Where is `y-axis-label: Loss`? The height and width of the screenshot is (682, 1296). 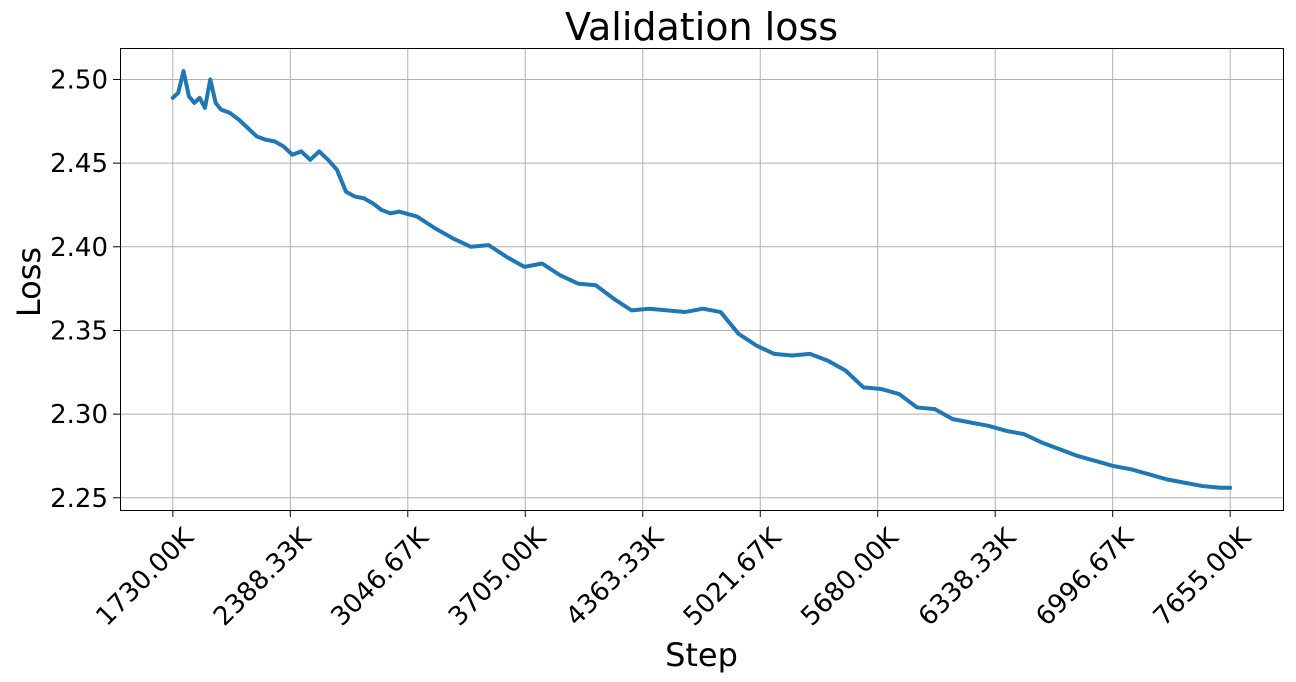
y-axis-label: Loss is located at coordinates (29, 282).